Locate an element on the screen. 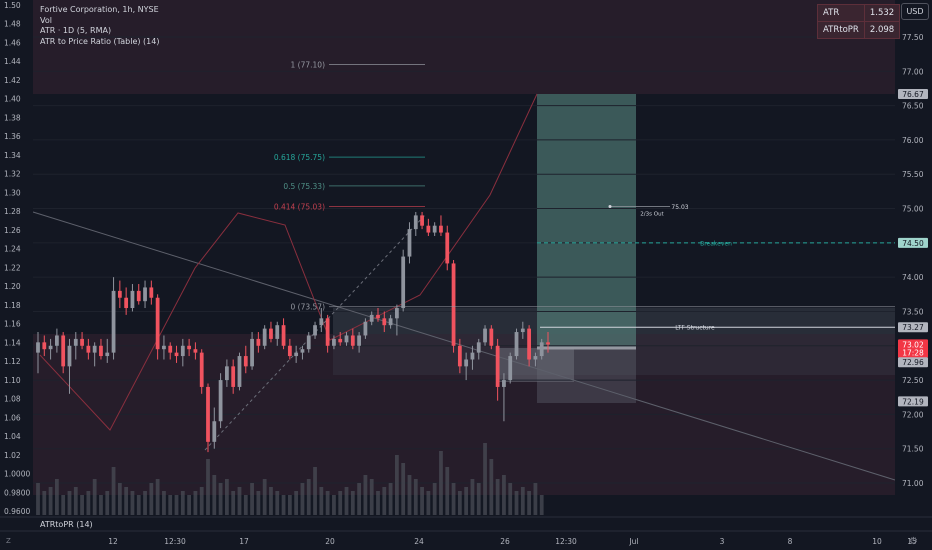 This screenshot has width=932, height=550. partial-exit-point is located at coordinates (610, 206).